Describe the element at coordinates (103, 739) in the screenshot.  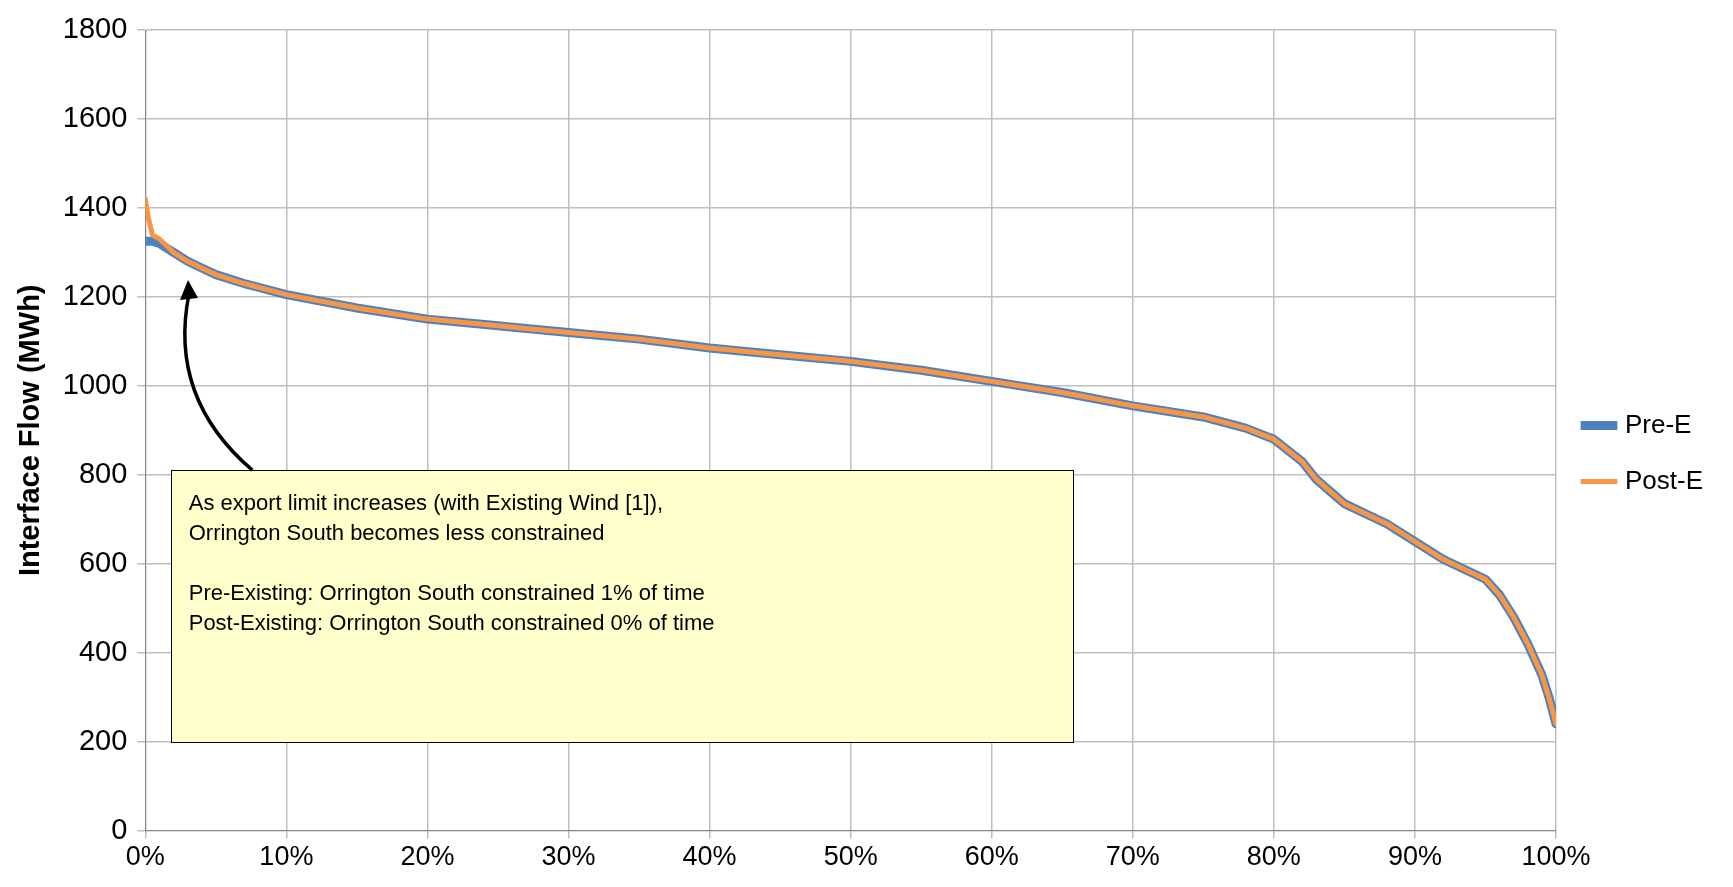
I see `y-tick-label: 200` at that location.